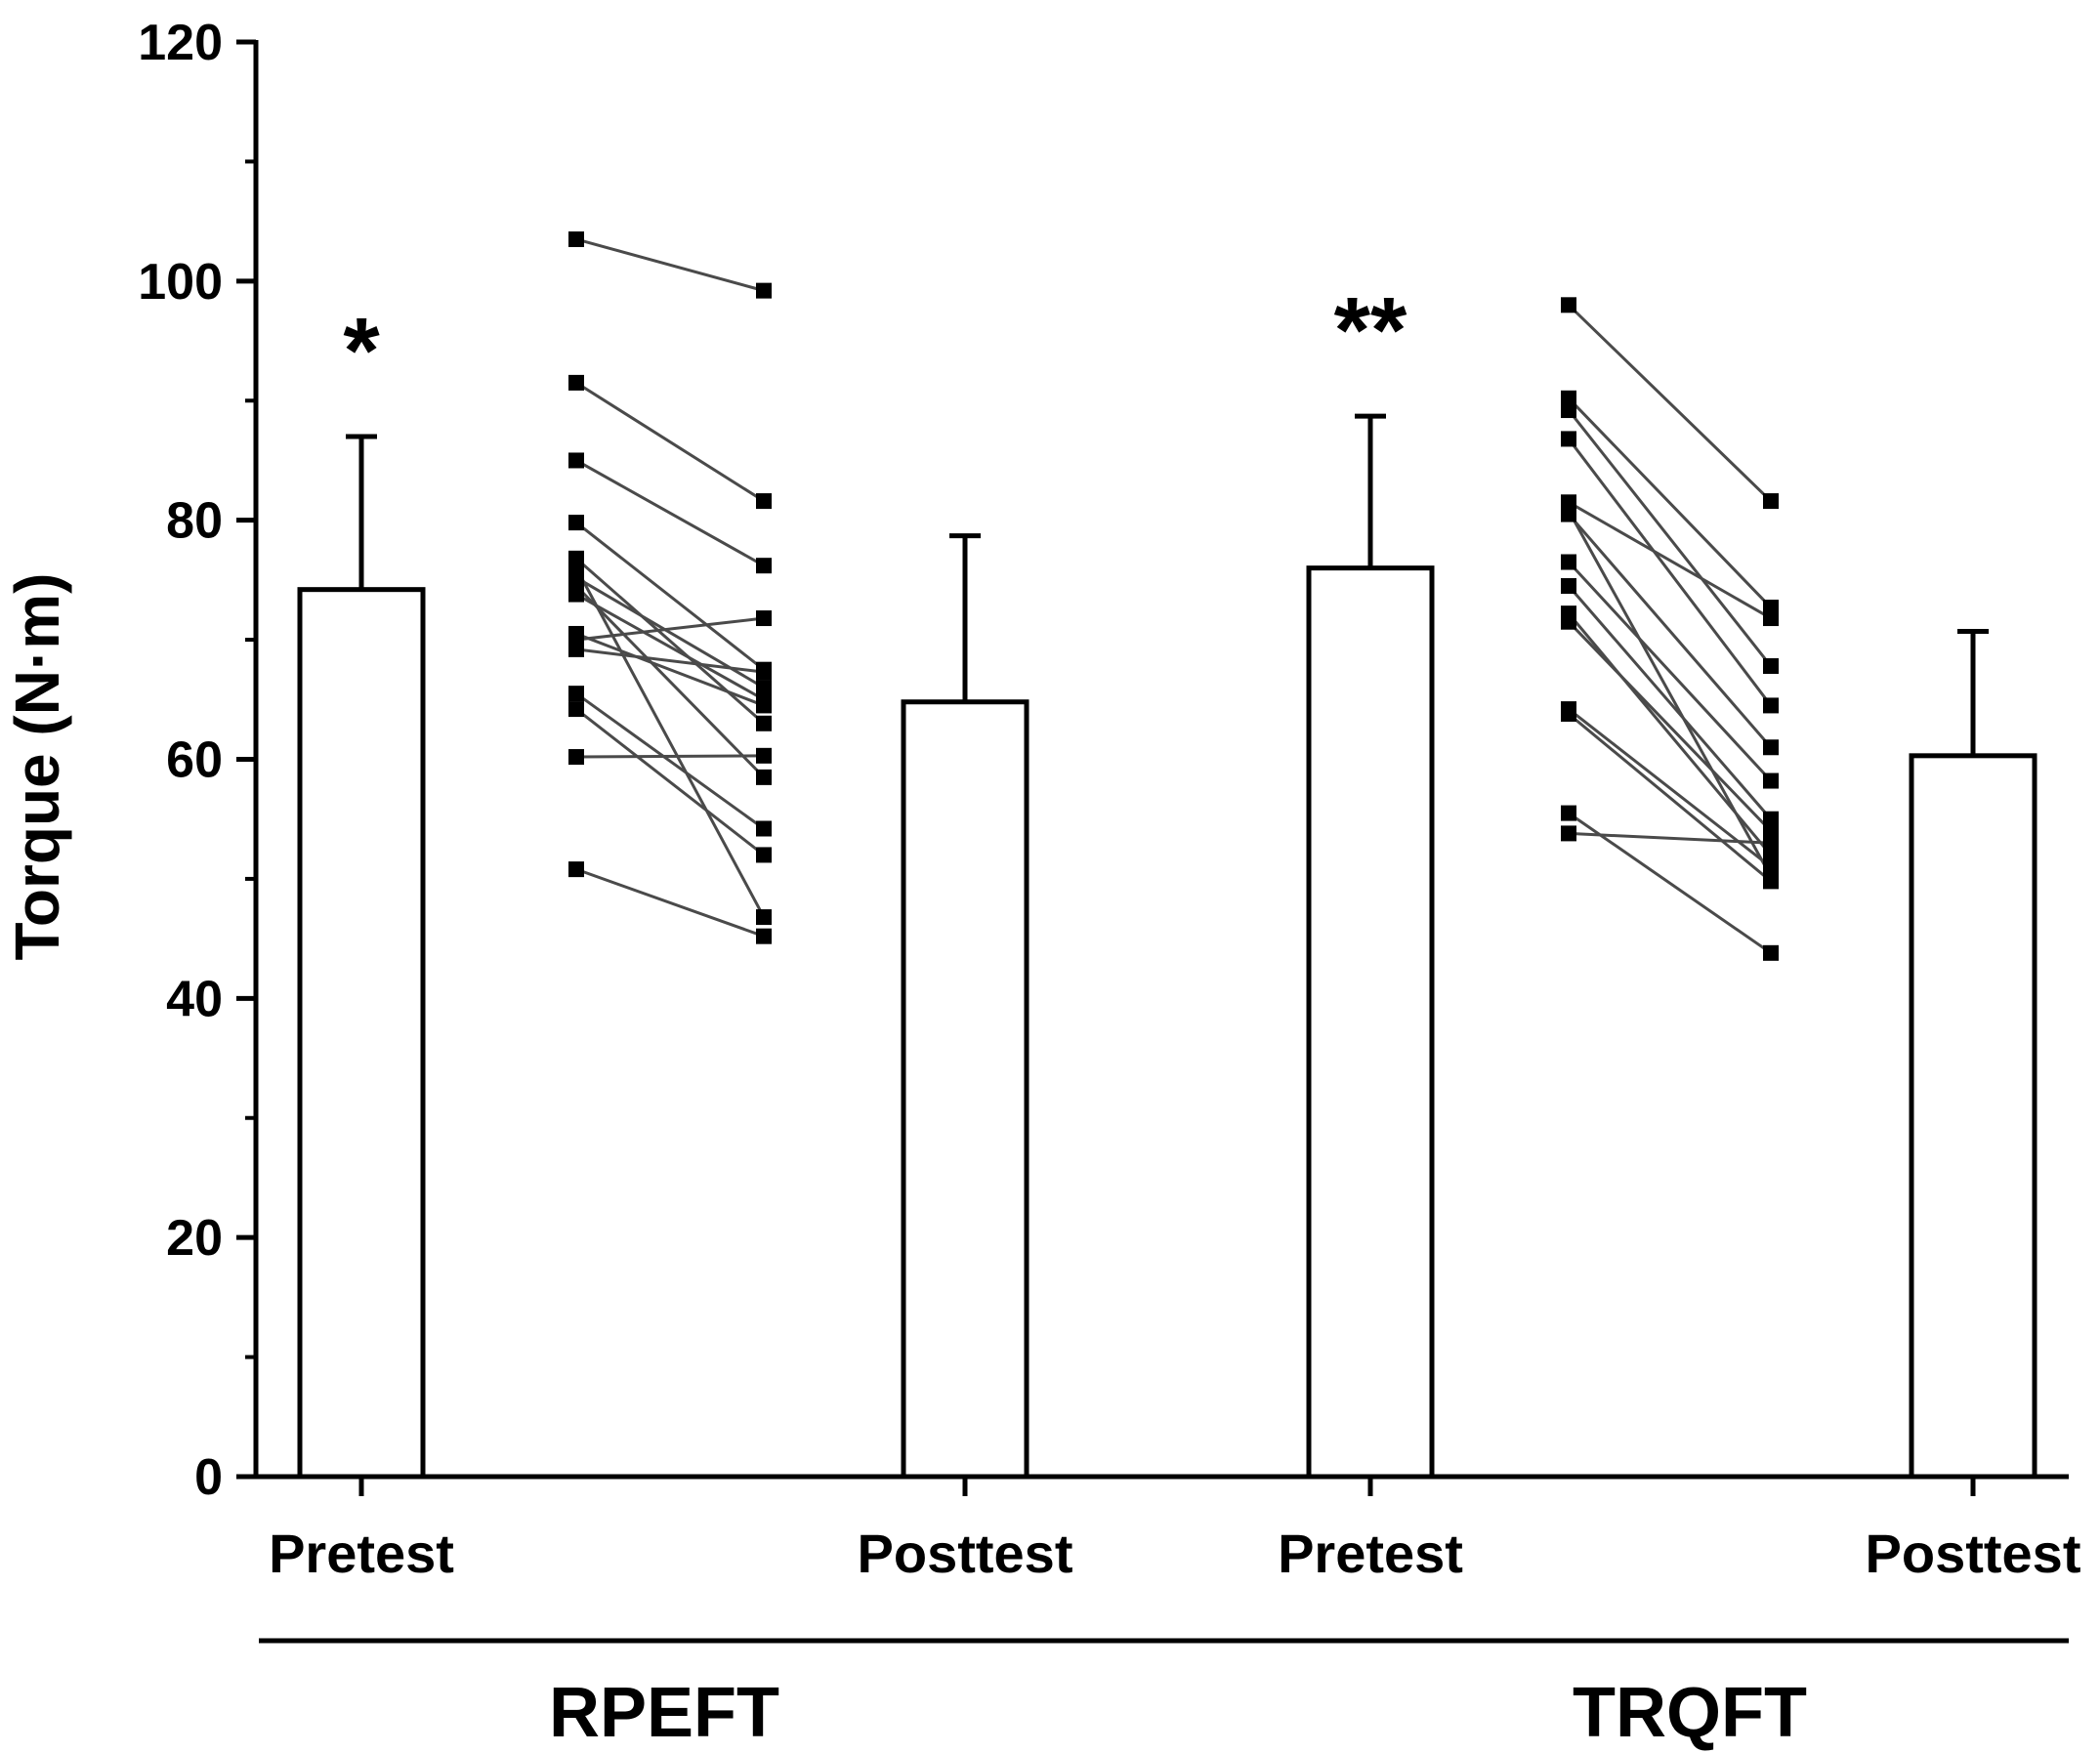 The width and height of the screenshot is (2100, 1753). I want to click on y-tick-label: 80, so click(194, 522).